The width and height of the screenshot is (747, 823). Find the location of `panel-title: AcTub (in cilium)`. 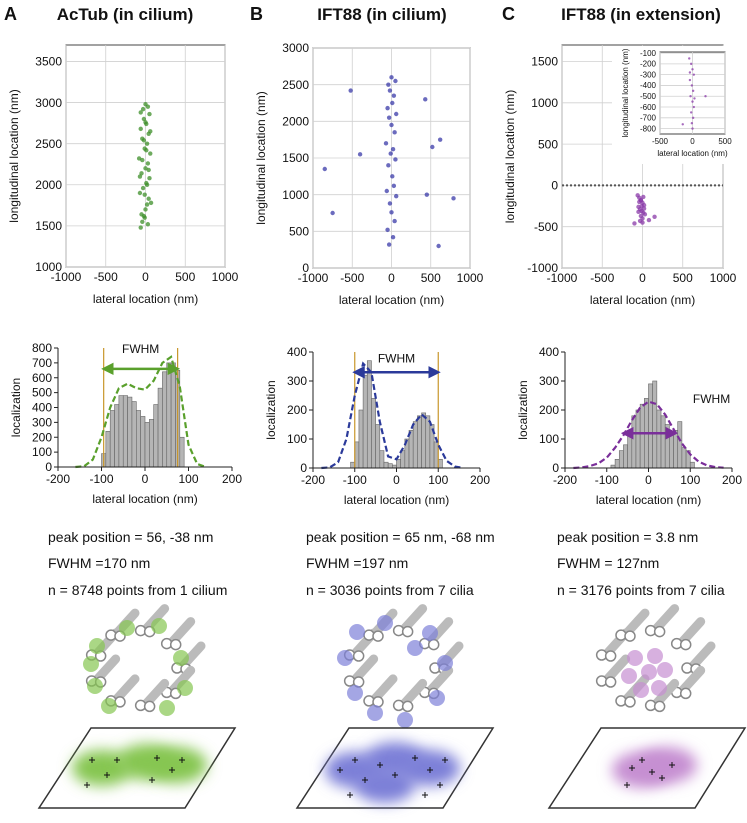

panel-title: AcTub (in cilium) is located at coordinates (125, 14).